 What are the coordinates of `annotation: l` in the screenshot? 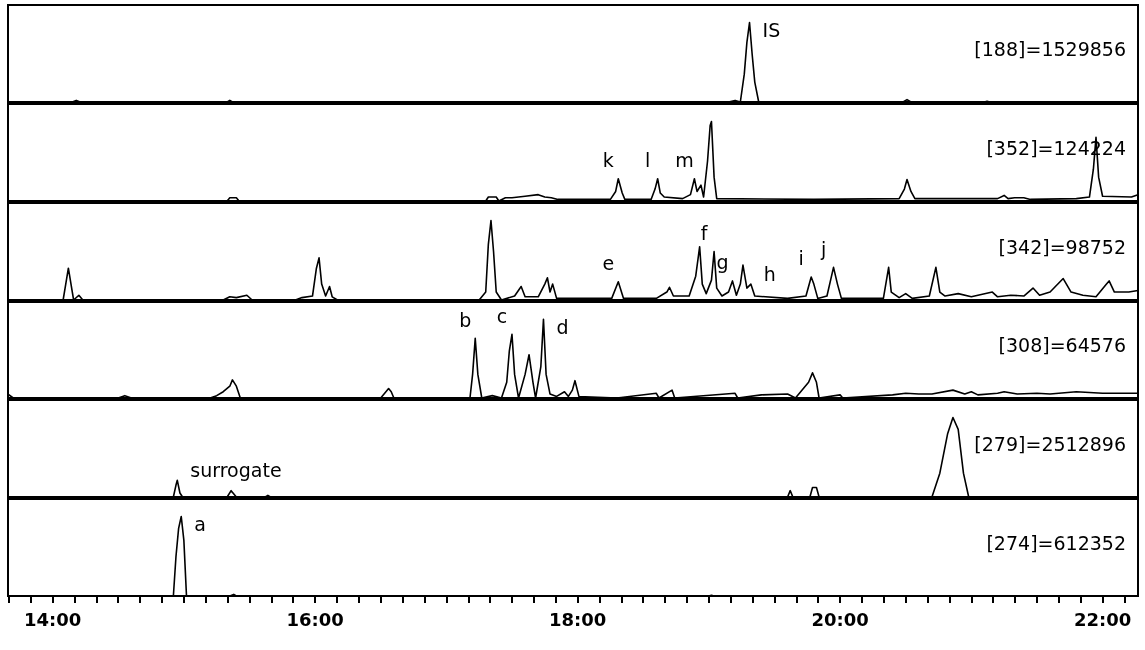 It's located at (648, 160).